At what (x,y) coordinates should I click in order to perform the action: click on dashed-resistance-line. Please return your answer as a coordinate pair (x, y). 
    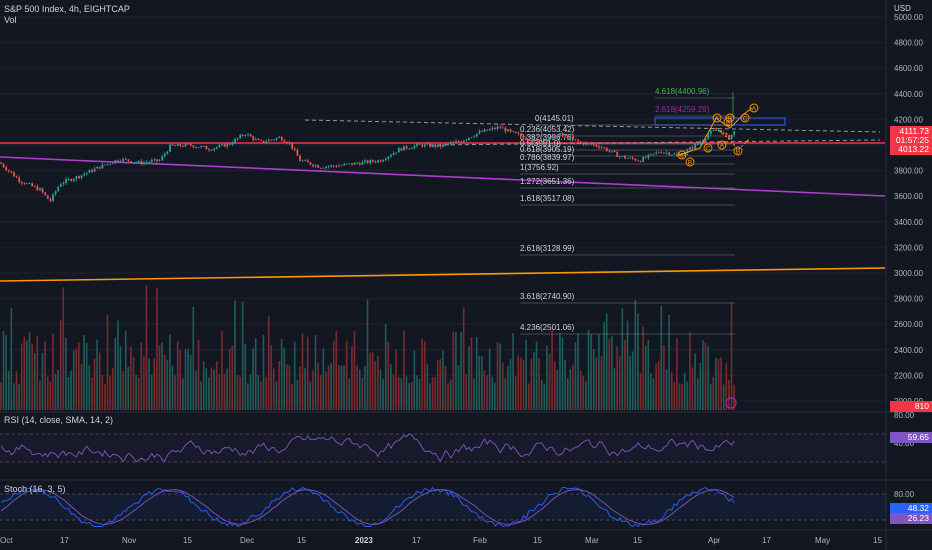
    Looking at the image, I should click on (592, 126).